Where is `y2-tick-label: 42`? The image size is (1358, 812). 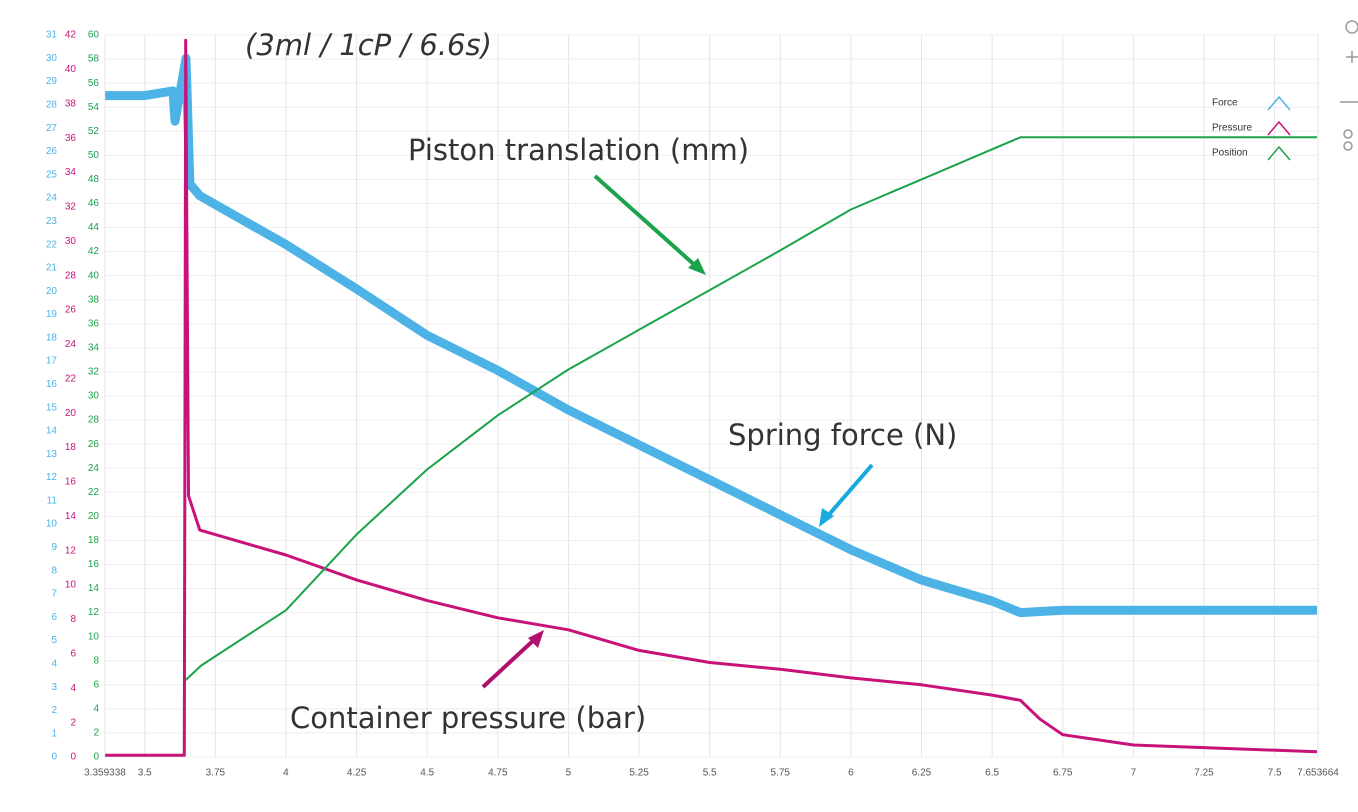
y2-tick-label: 42 is located at coordinates (71, 35).